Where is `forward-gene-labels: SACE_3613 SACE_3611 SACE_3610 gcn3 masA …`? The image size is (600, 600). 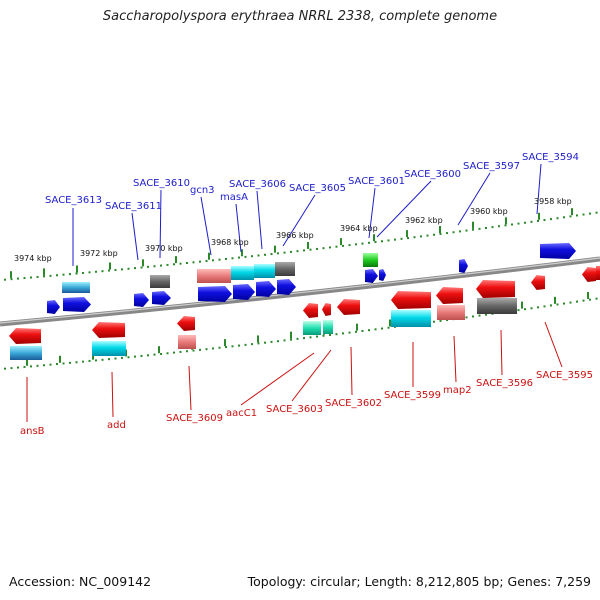 forward-gene-labels: SACE_3613 SACE_3611 SACE_3610 gcn3 masA … is located at coordinates (312, 182).